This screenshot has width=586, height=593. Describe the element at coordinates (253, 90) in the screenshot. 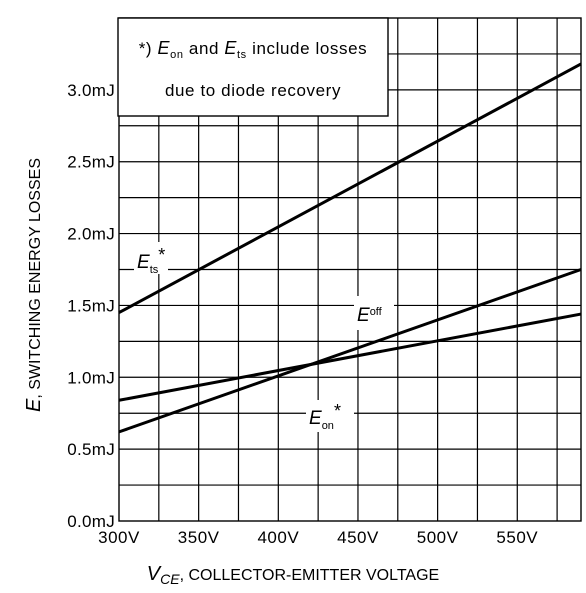

I see `annotation-line-2: due to diode recovery` at that location.